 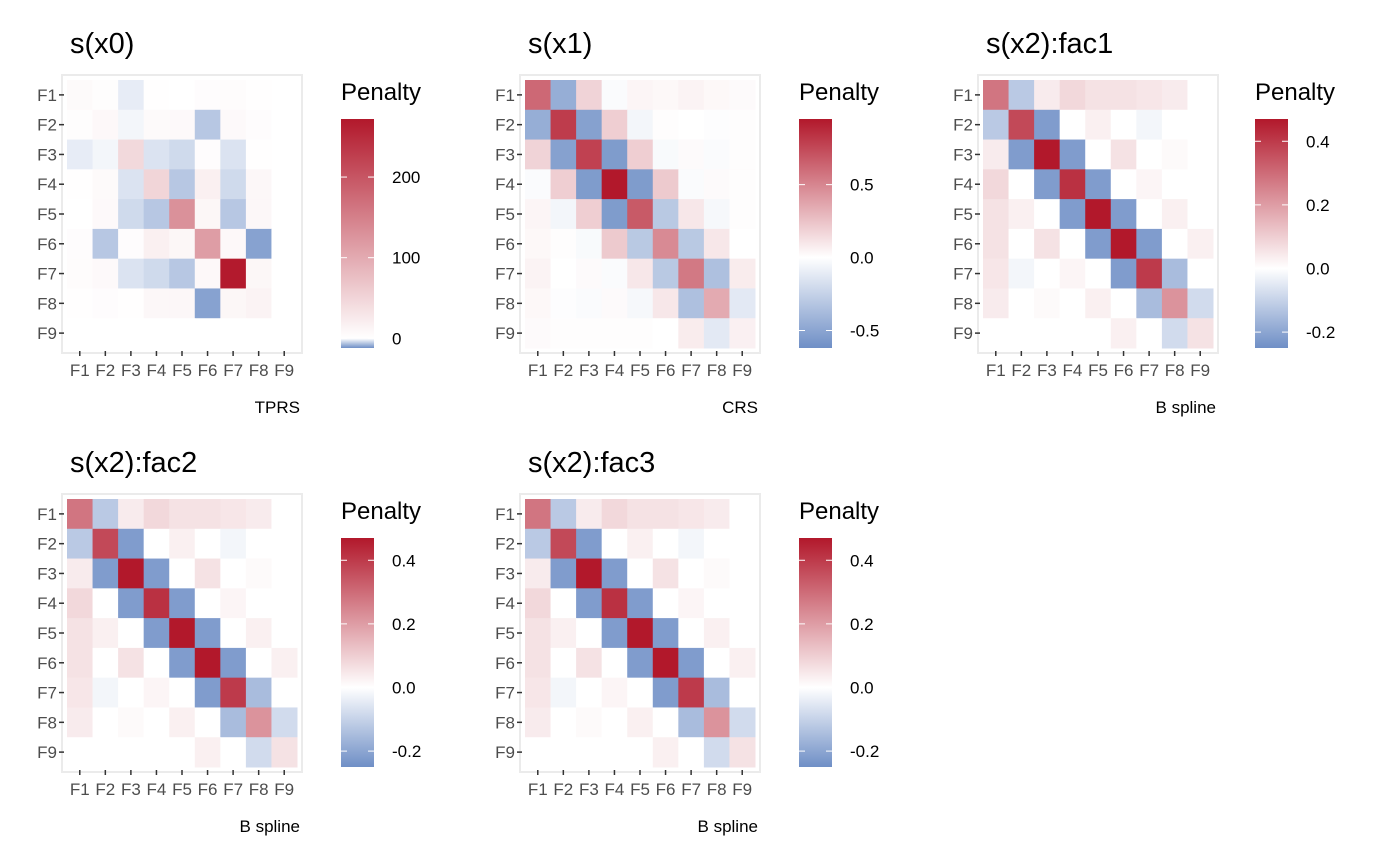 I want to click on y-tick-label: F5, so click(x=47, y=633).